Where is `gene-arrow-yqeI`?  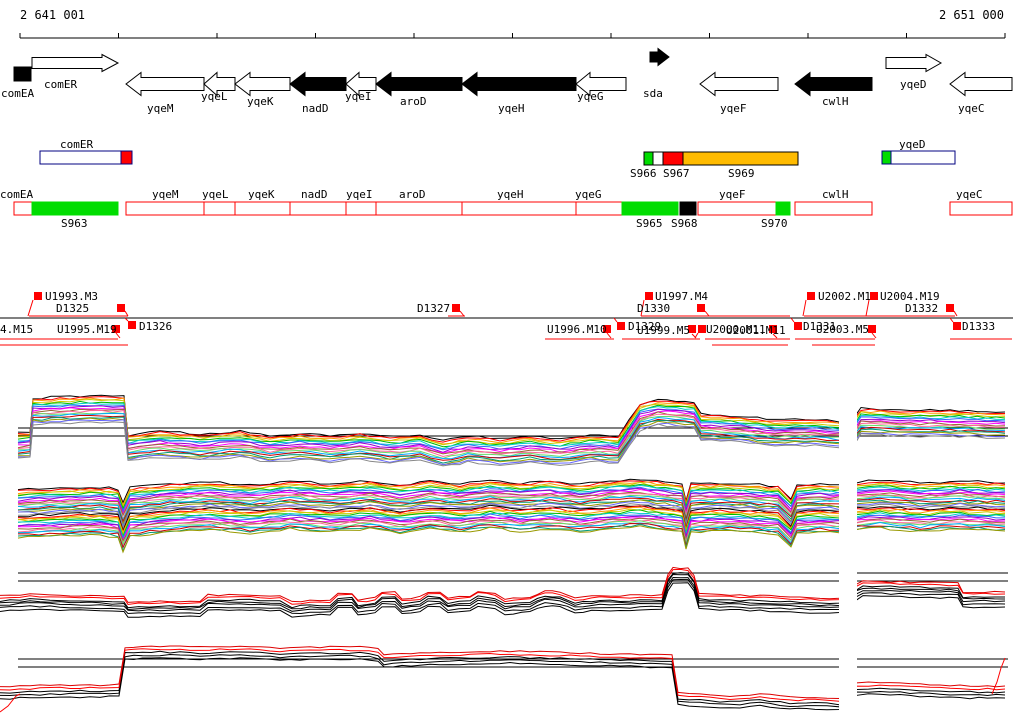
gene-arrow-yqeI is located at coordinates (361, 84).